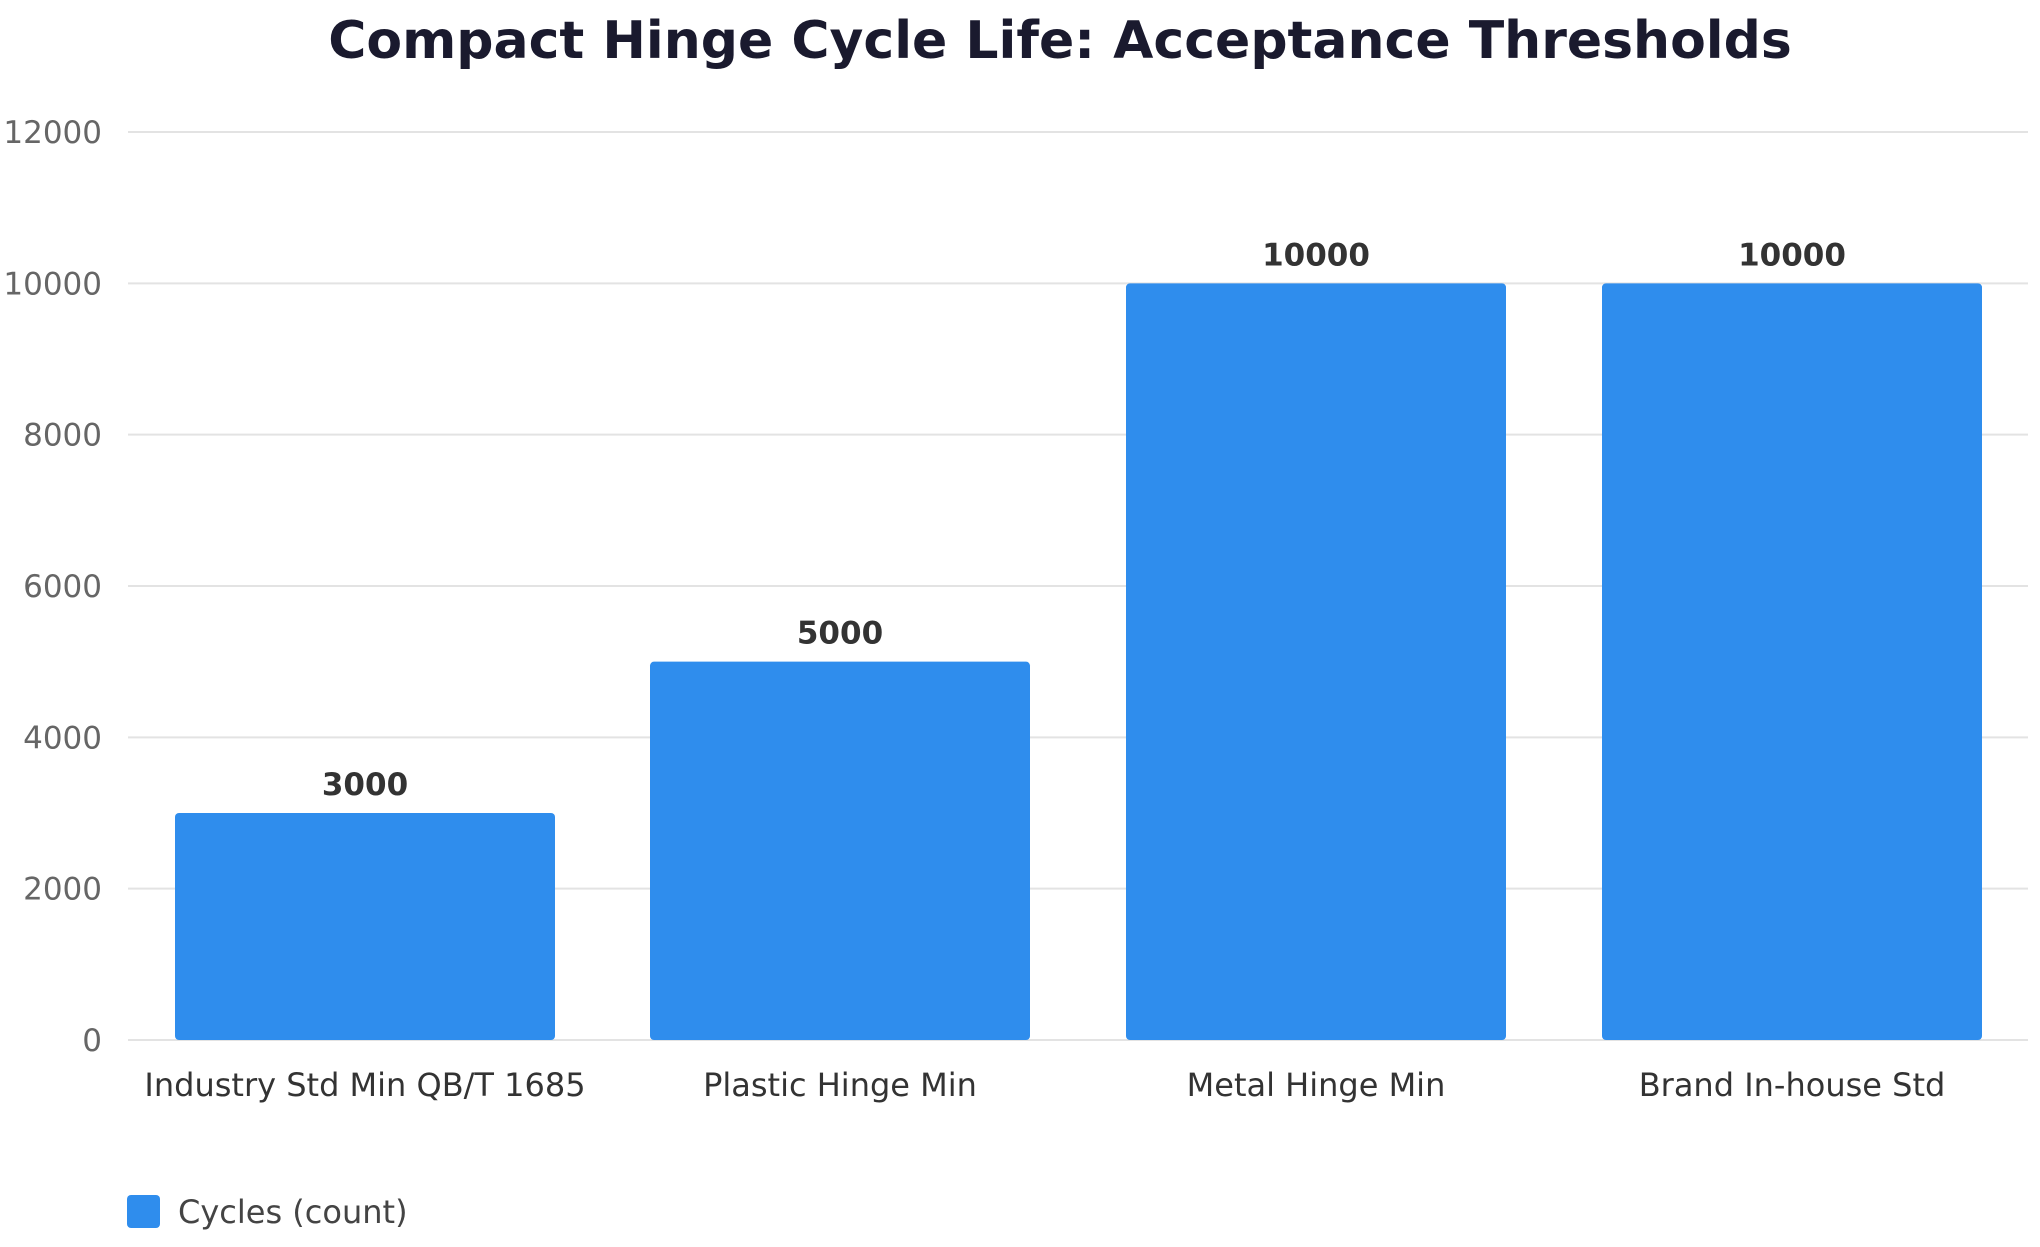 The image size is (2040, 1247). What do you see at coordinates (62, 587) in the screenshot?
I see `y-tick-label: 6000` at bounding box center [62, 587].